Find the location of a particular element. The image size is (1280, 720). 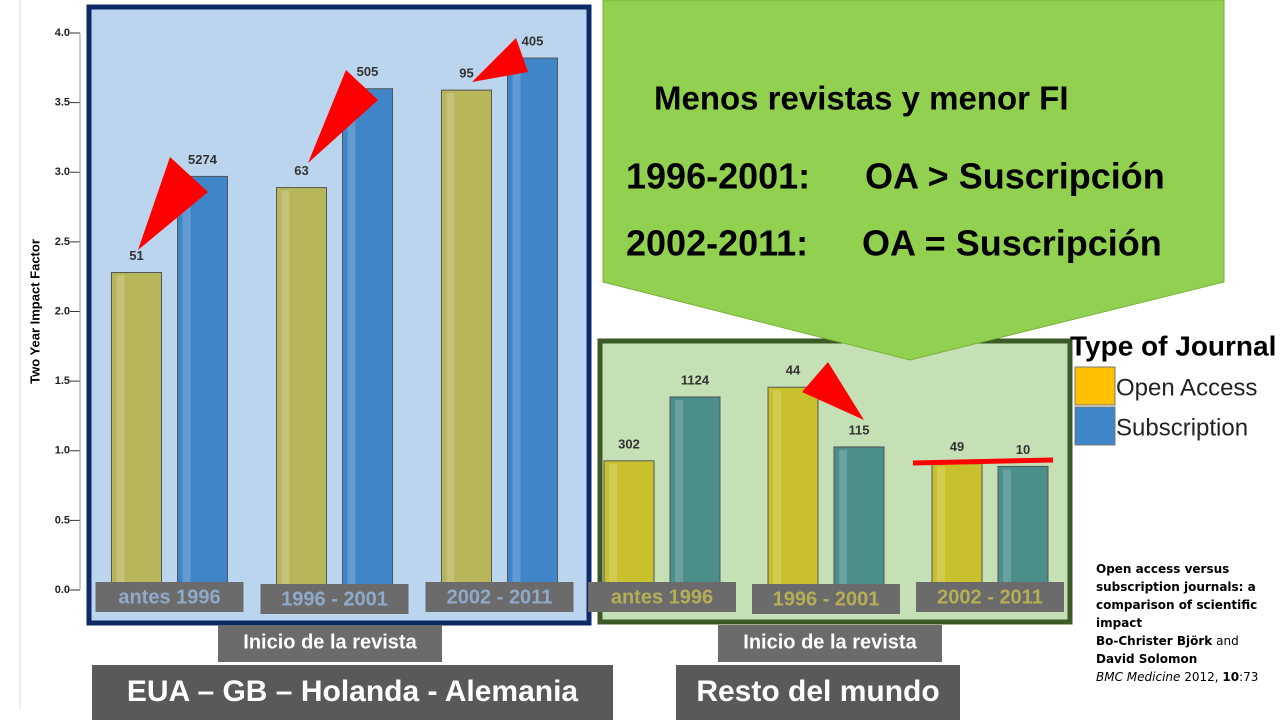

y-tick-label: 2.0 is located at coordinates (62, 311).